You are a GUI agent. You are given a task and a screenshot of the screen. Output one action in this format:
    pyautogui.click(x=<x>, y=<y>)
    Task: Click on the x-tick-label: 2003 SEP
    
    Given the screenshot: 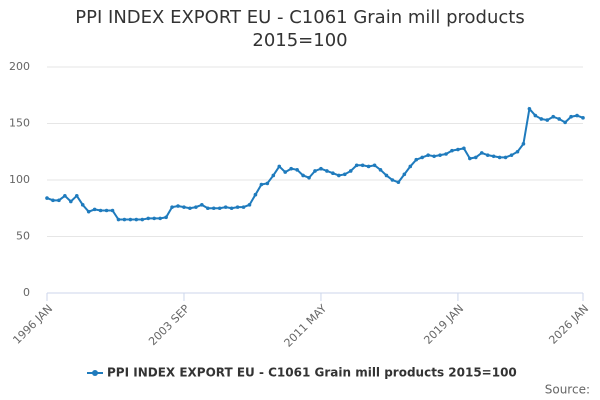 What is the action you would take?
    pyautogui.click(x=169, y=325)
    